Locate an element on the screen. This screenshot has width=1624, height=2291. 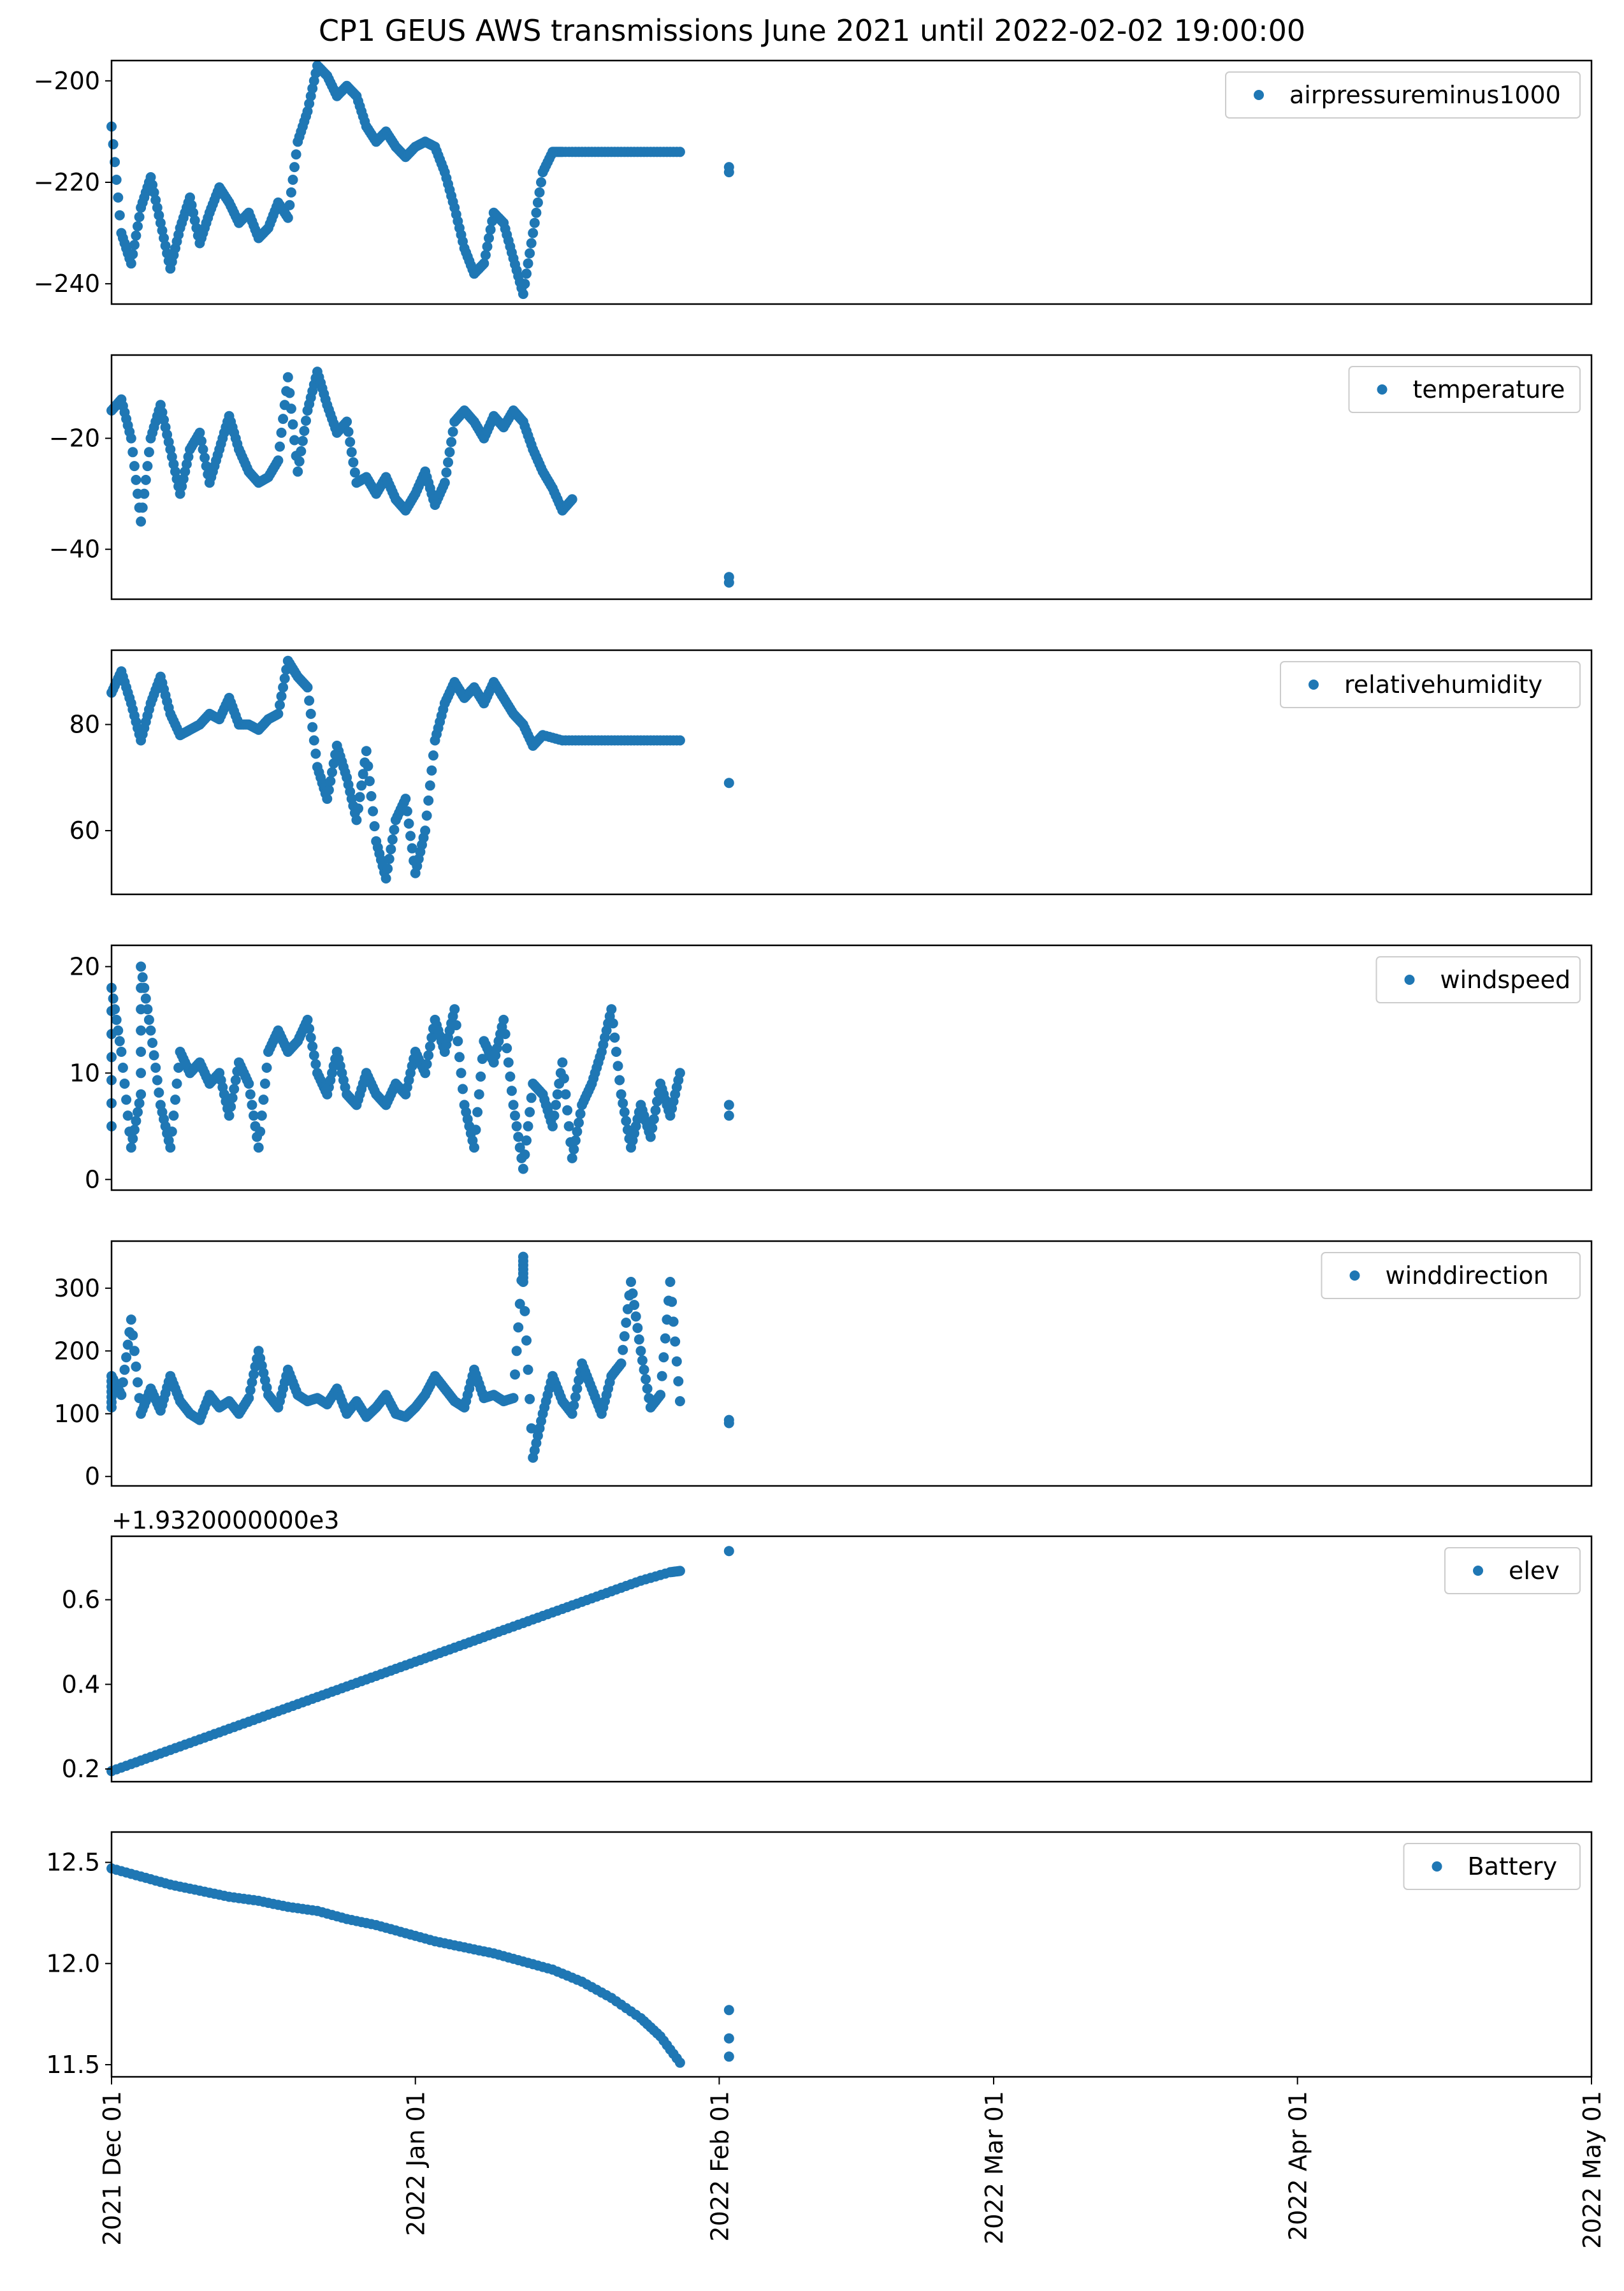
y-tick-label: 0 is located at coordinates (92, 1179).